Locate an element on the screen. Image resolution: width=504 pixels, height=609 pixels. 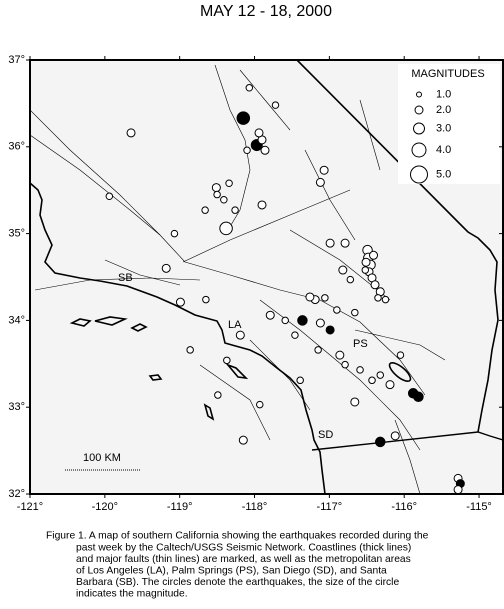
legend-title: MAGNITUDES is located at coordinates (447, 74).